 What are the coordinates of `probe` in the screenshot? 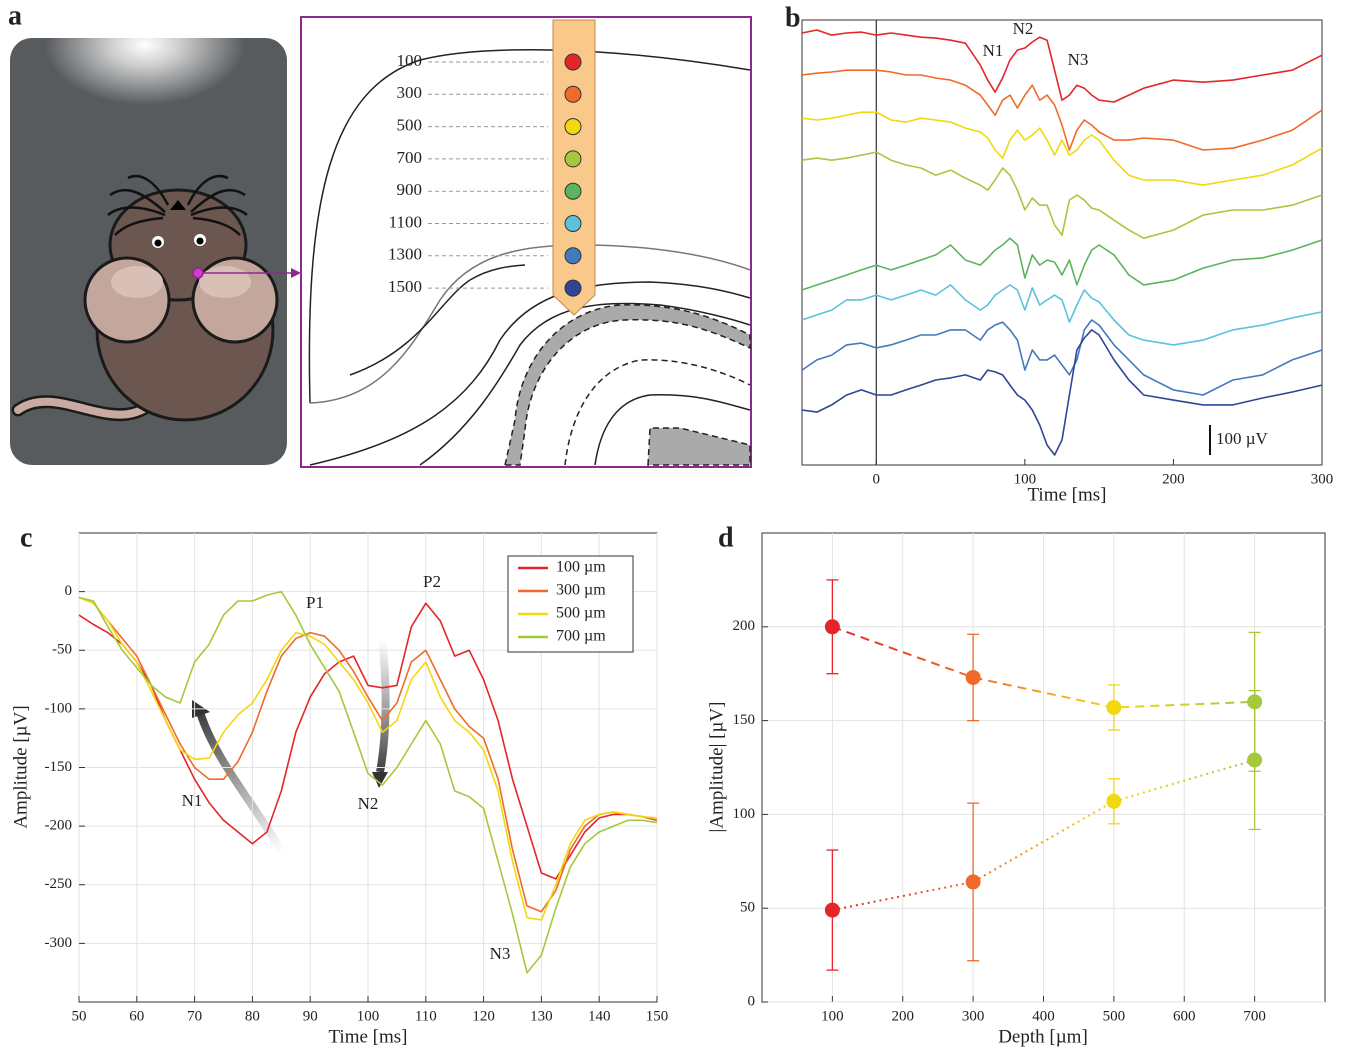 It's located at (574, 167).